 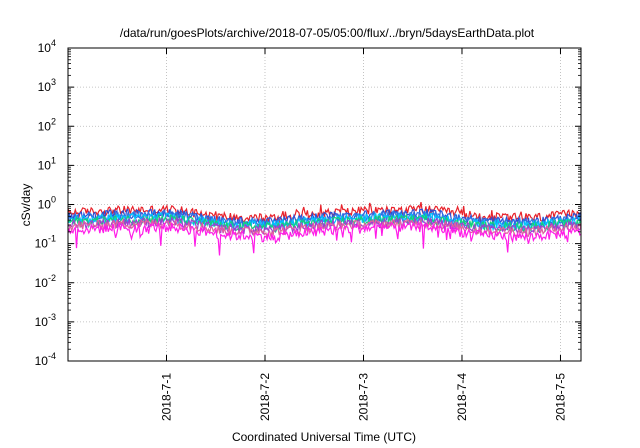 I want to click on x-axis-title: Coordinated Universal Time (UTC), so click(x=324, y=437).